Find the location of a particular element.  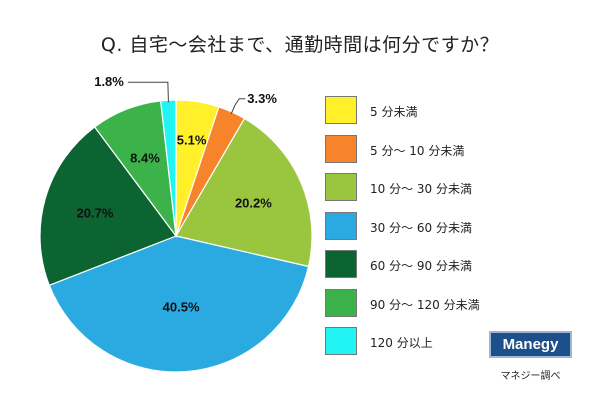

slice-value-label-5: 20.7% is located at coordinates (95, 213).